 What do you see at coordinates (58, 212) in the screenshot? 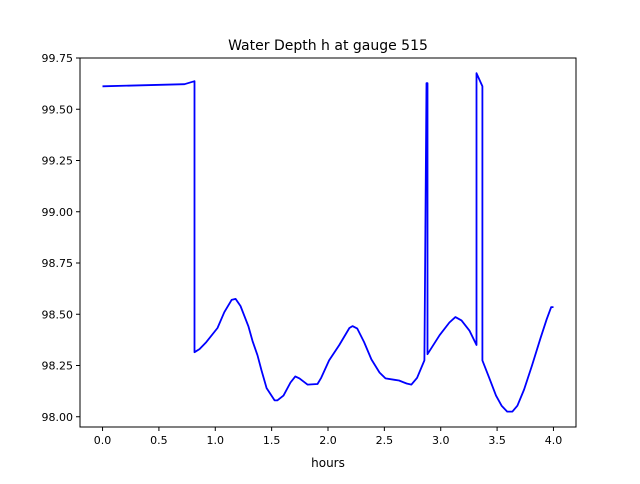
I see `y-tick-label: 99.00` at bounding box center [58, 212].